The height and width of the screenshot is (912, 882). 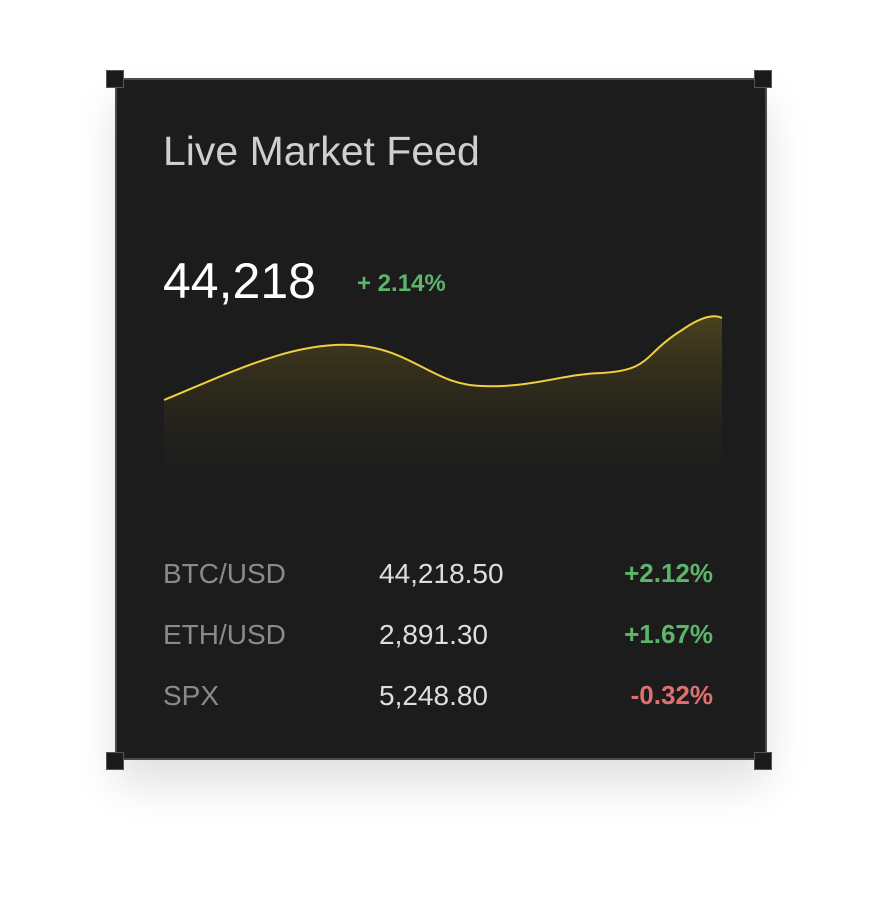 What do you see at coordinates (239, 281) in the screenshot?
I see `price: 44,218` at bounding box center [239, 281].